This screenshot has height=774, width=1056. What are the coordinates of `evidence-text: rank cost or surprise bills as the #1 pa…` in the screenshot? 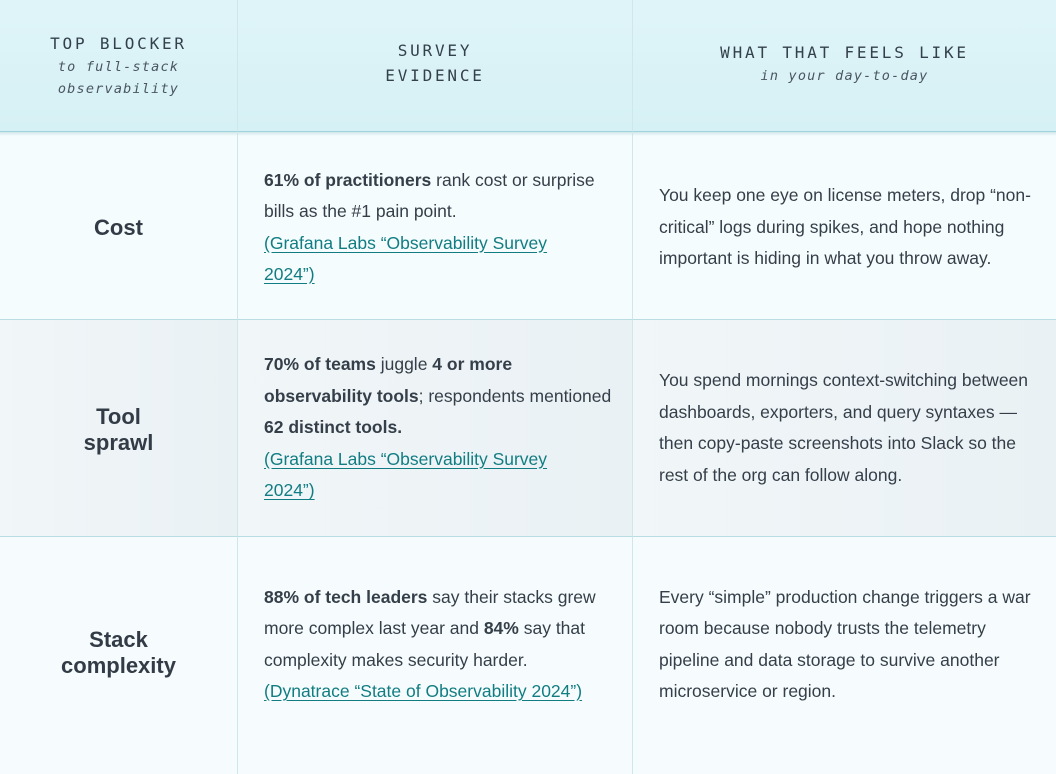 It's located at (429, 195).